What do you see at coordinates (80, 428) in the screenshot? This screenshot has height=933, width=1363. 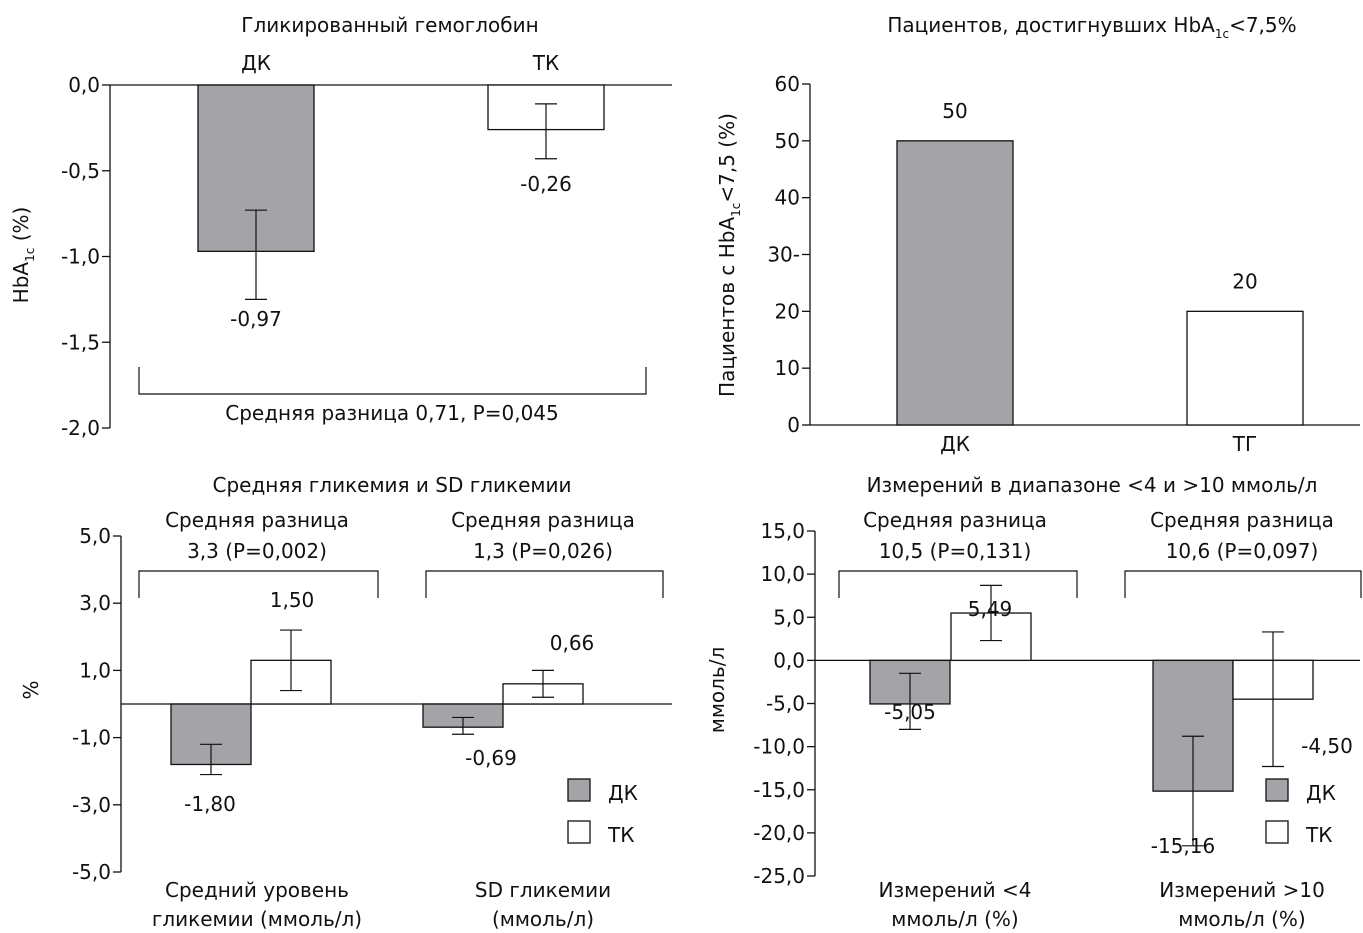 I see `panel-a-y-tick-label: -2,0` at bounding box center [80, 428].